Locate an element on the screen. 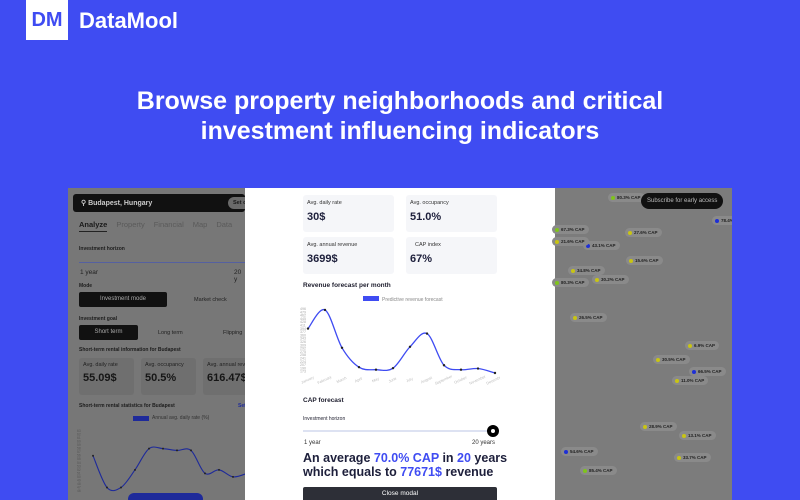  horizon-slider is located at coordinates (162, 262).